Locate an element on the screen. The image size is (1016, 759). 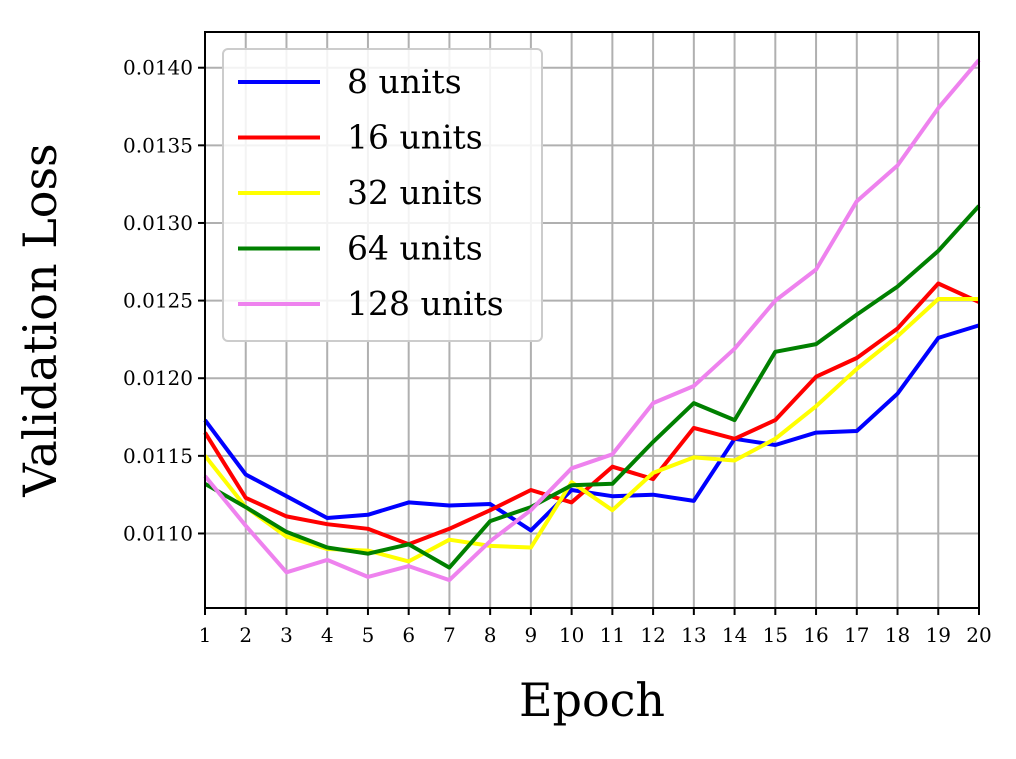
legend-box is located at coordinates (382, 195).